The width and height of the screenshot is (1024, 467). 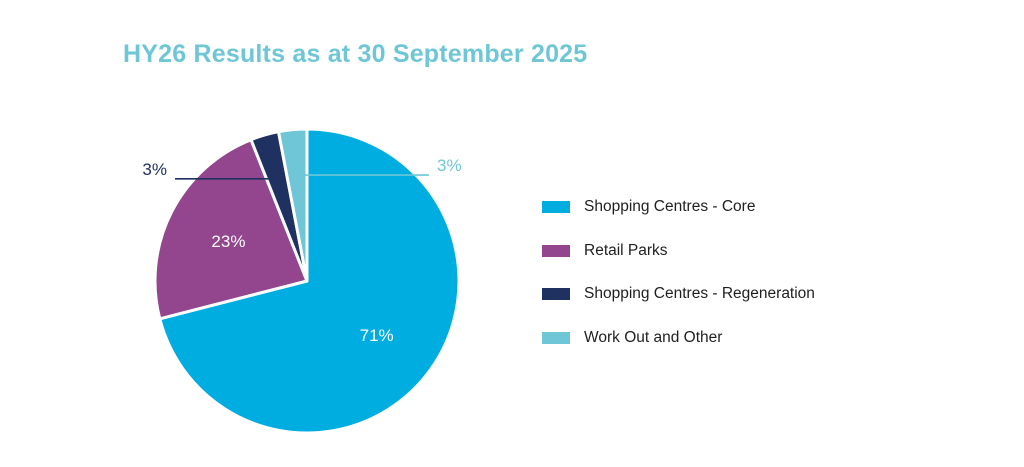 I want to click on legend-item-work-out-and-other: Work Out and Other, so click(x=678, y=338).